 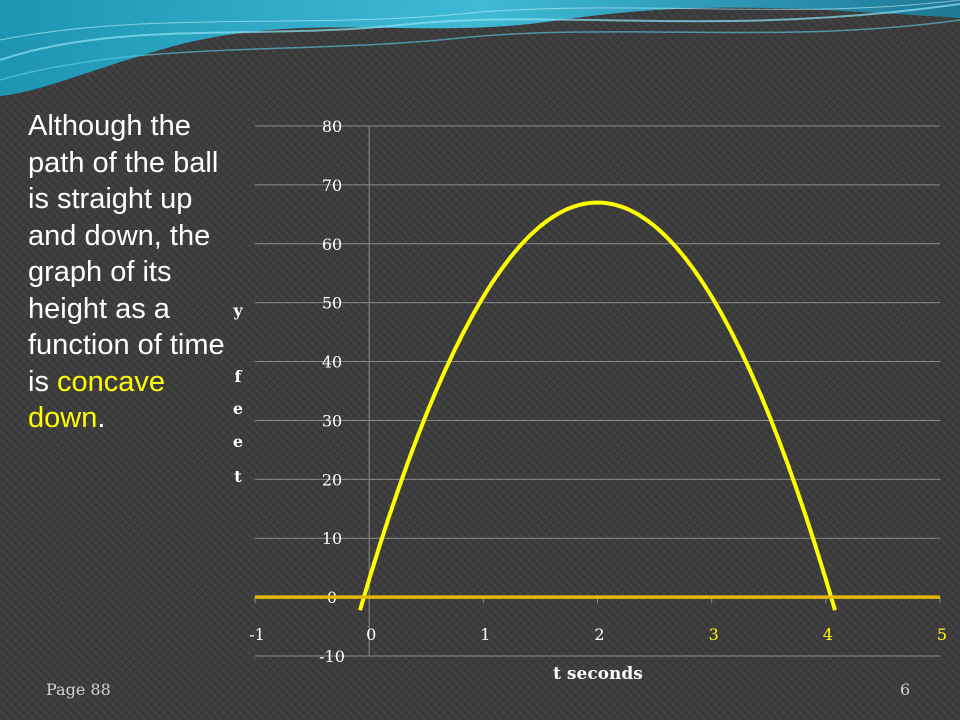 I want to click on y-axis-label-char-0: y, so click(x=237, y=310).